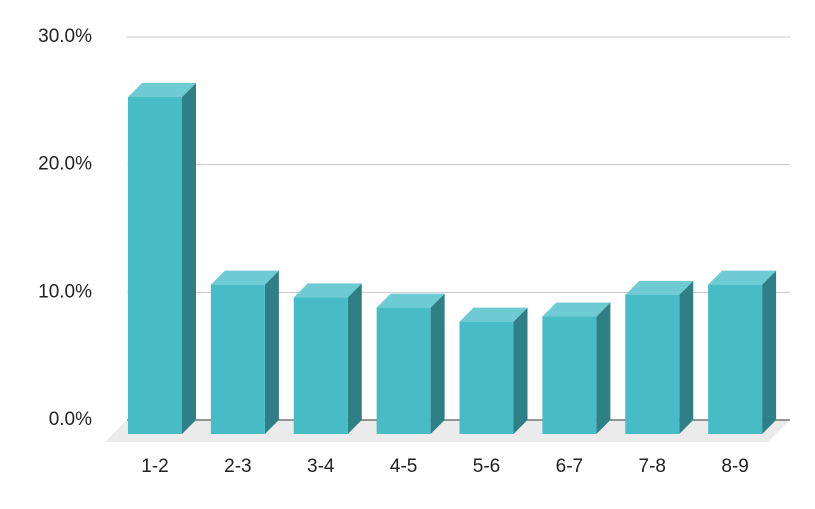 The height and width of the screenshot is (509, 815). Describe the element at coordinates (65, 36) in the screenshot. I see `y-tick-label: 30.0%` at that location.